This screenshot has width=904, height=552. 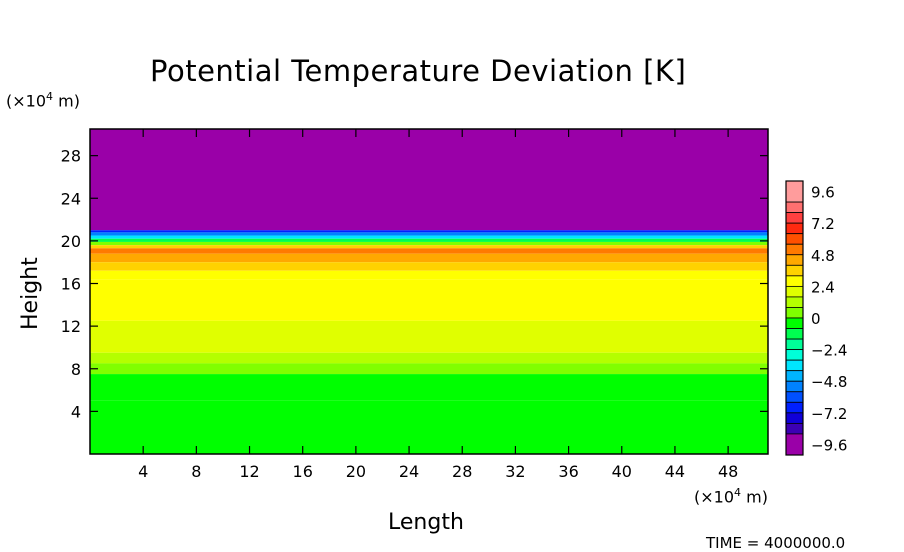 I want to click on x-tick-label: 4, so click(x=143, y=471).